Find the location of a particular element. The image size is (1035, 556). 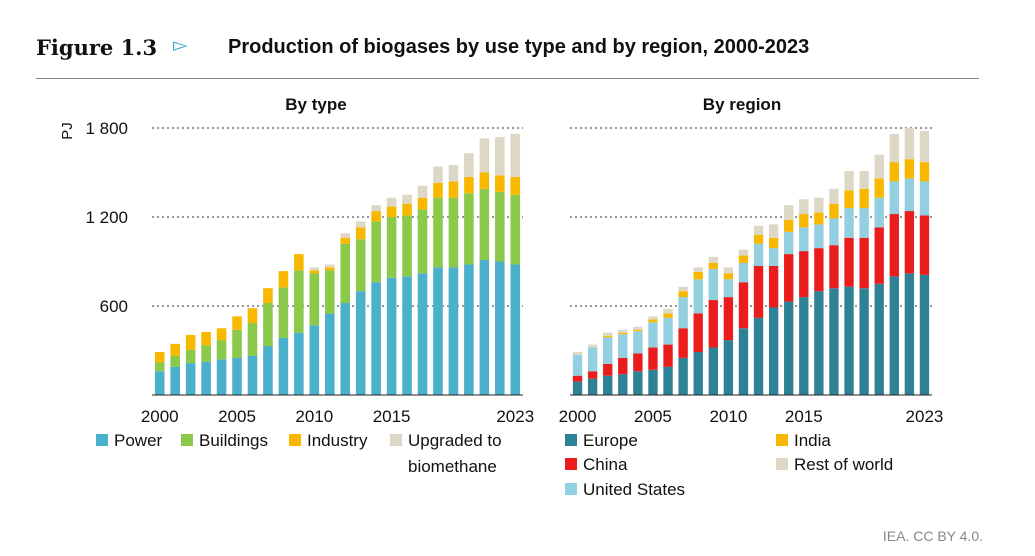

bar-region-2000-china is located at coordinates (577, 378).